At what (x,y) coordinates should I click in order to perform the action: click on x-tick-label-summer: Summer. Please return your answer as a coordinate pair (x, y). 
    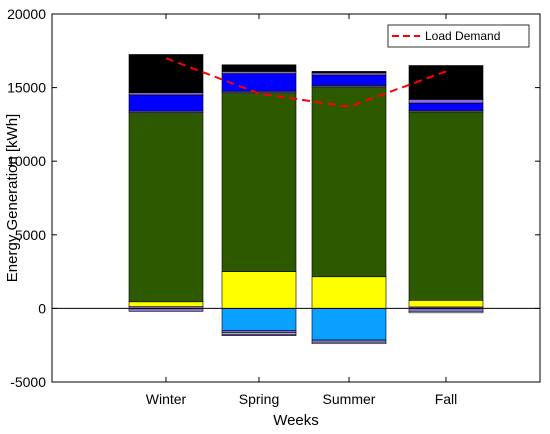
    Looking at the image, I should click on (349, 399).